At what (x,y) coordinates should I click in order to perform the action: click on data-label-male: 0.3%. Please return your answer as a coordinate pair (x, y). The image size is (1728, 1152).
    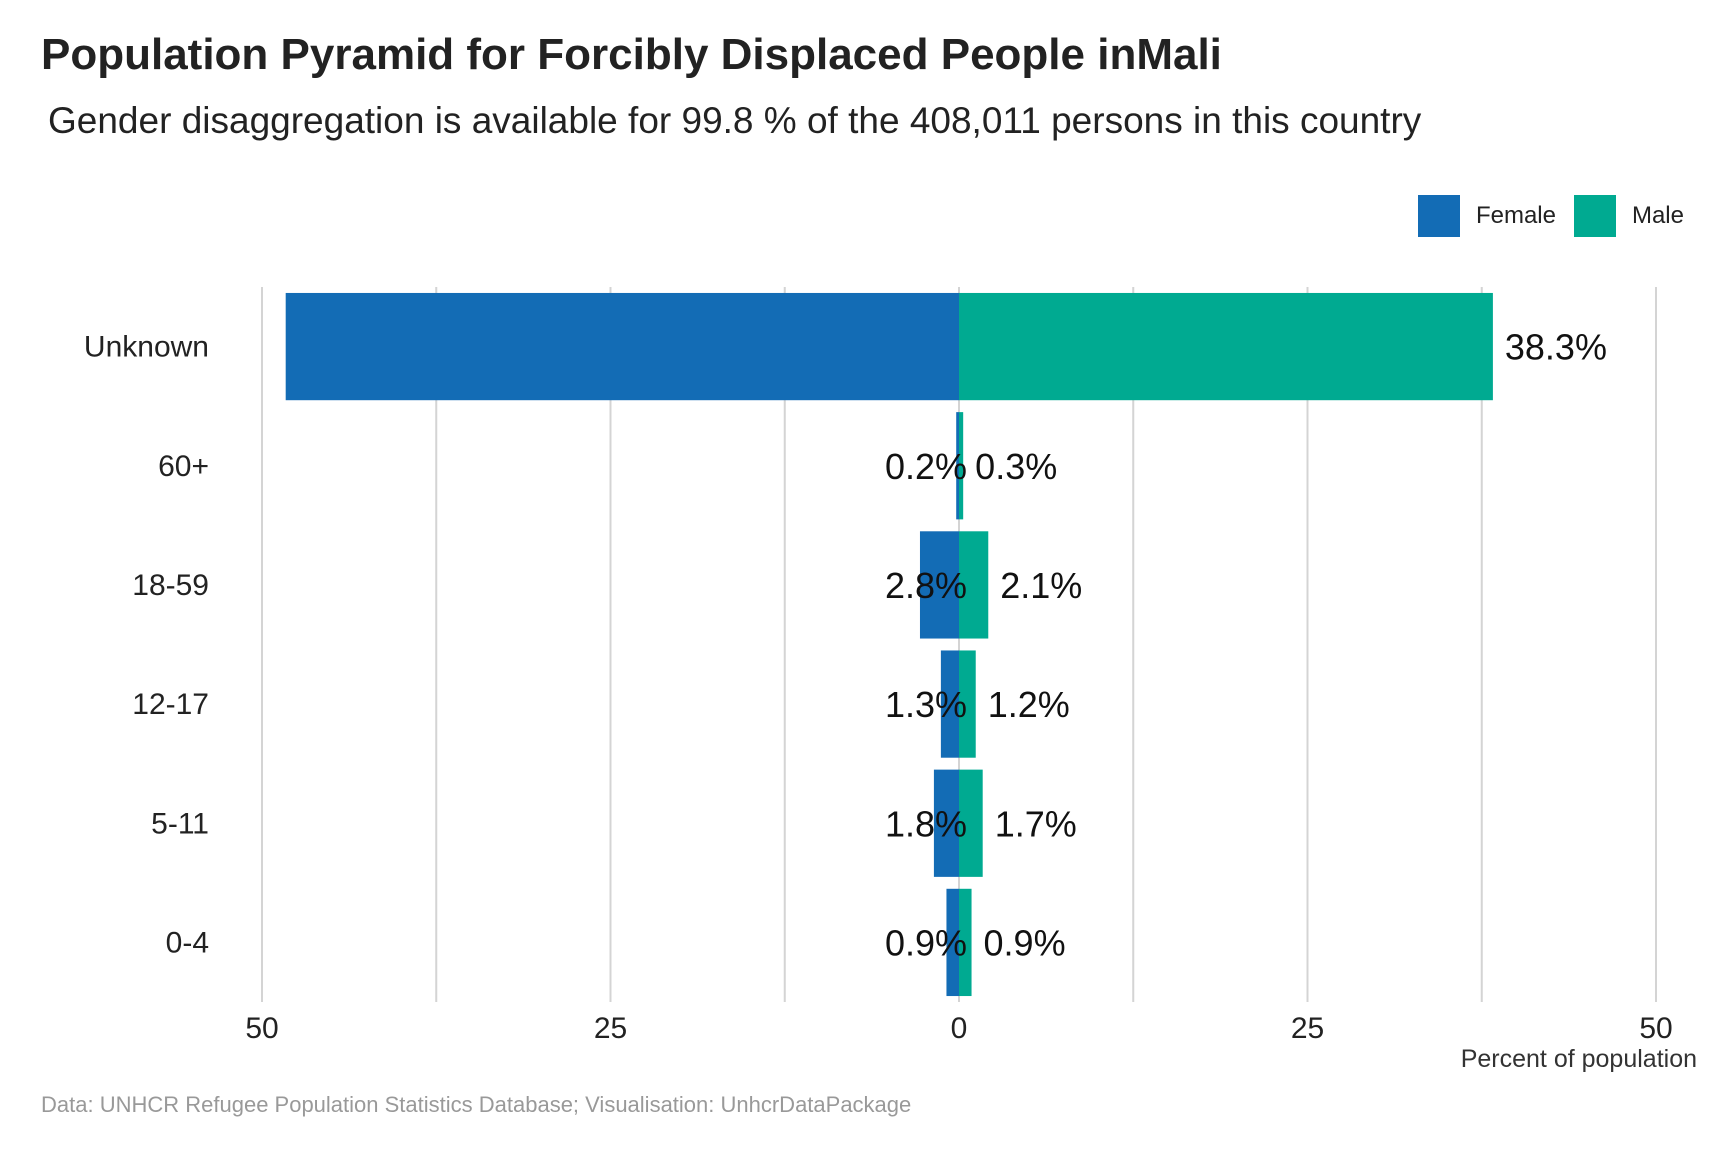
    Looking at the image, I should click on (1016, 466).